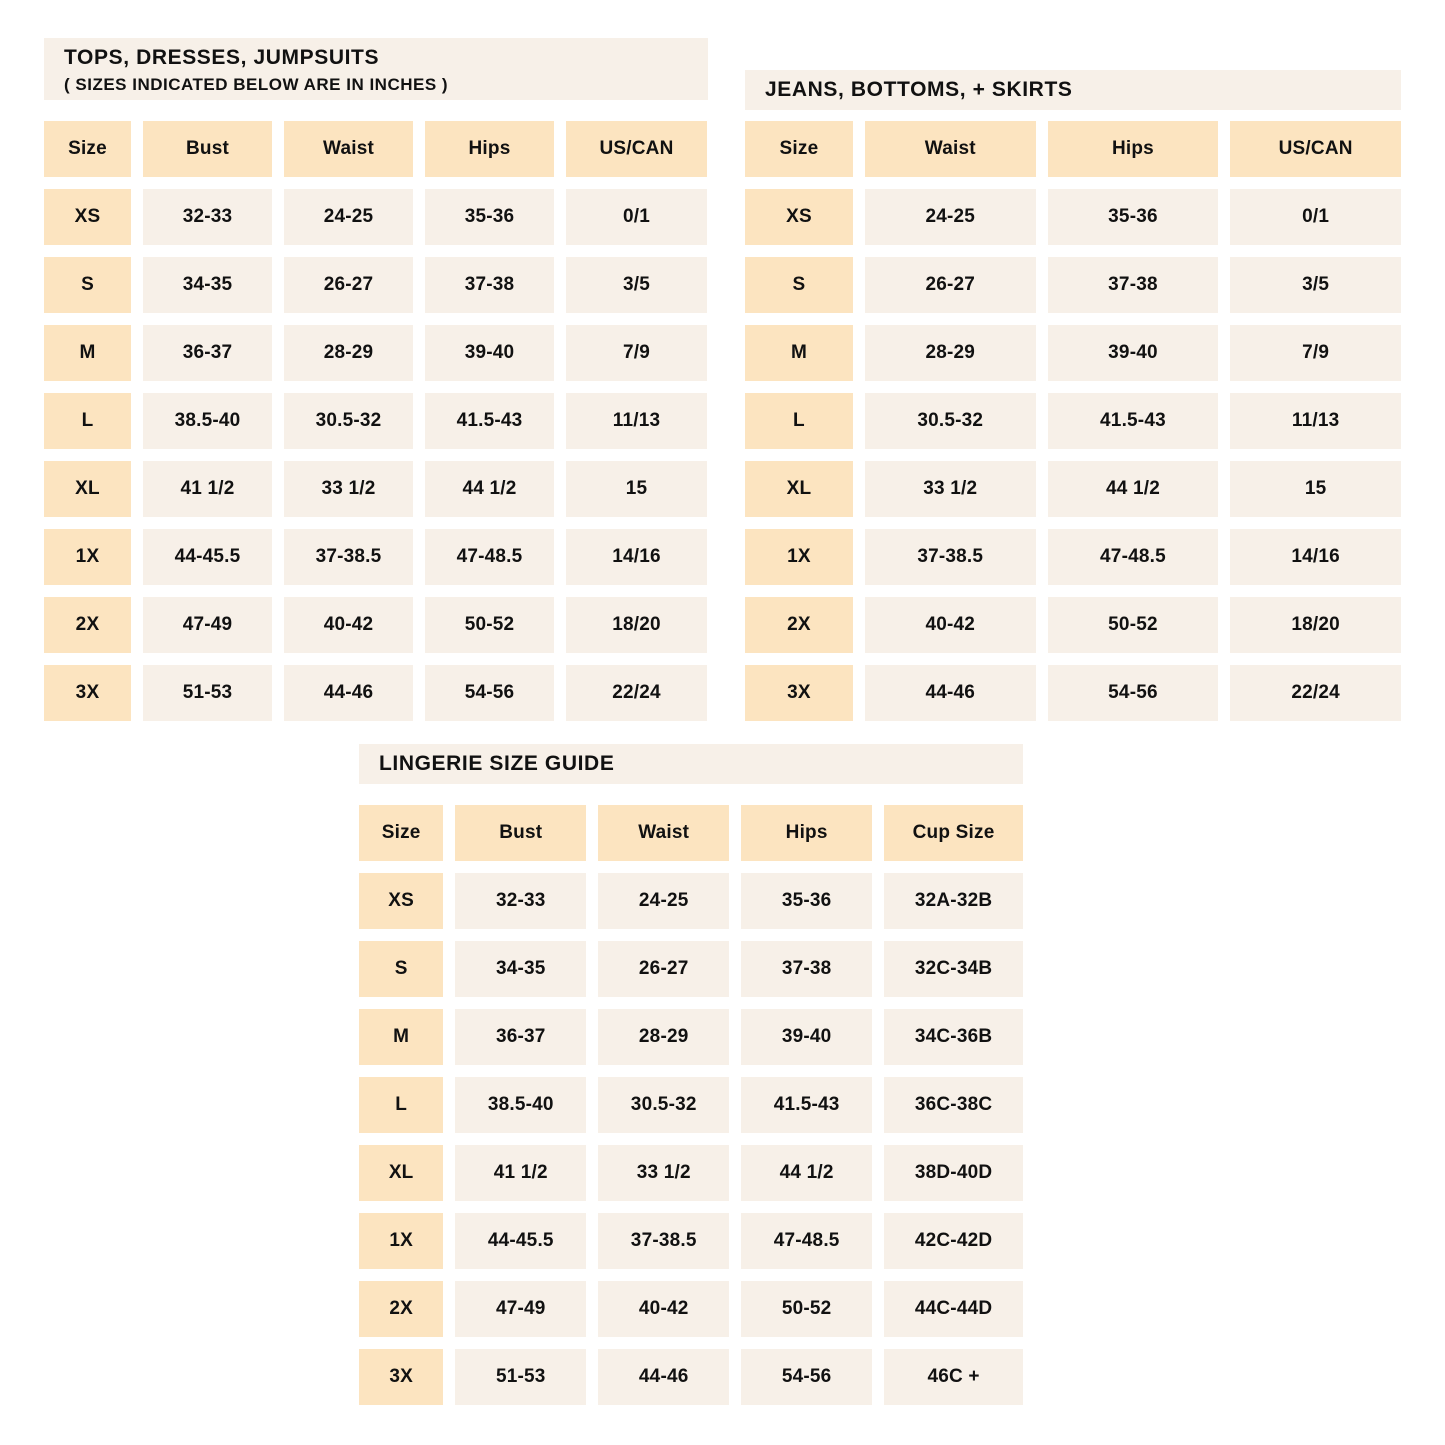 Image resolution: width=1445 pixels, height=1445 pixels. I want to click on table-row: L 30.5-32 41.5-43 11/13, so click(1073, 421).